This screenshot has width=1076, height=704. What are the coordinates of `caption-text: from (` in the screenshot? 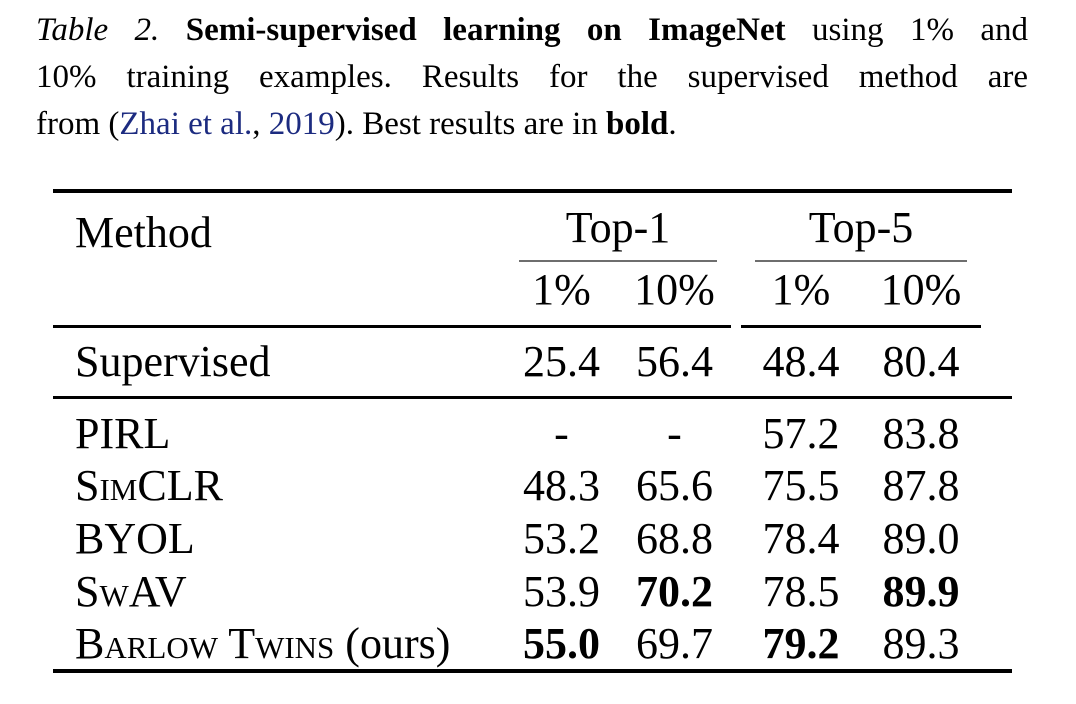 It's located at (78, 124).